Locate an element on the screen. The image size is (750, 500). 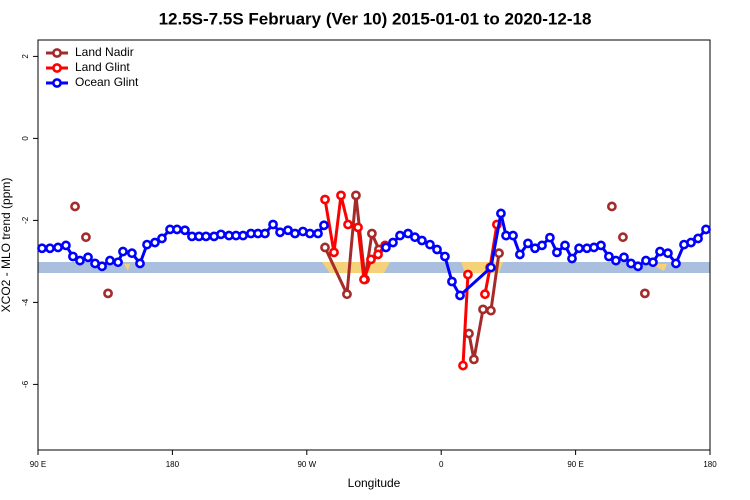
legend-label: Land Nadir is located at coordinates (104, 52).